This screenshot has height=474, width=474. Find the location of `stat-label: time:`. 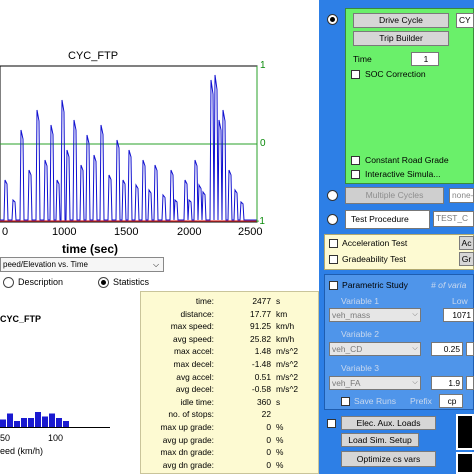

stat-label: time: is located at coordinates (204, 301).